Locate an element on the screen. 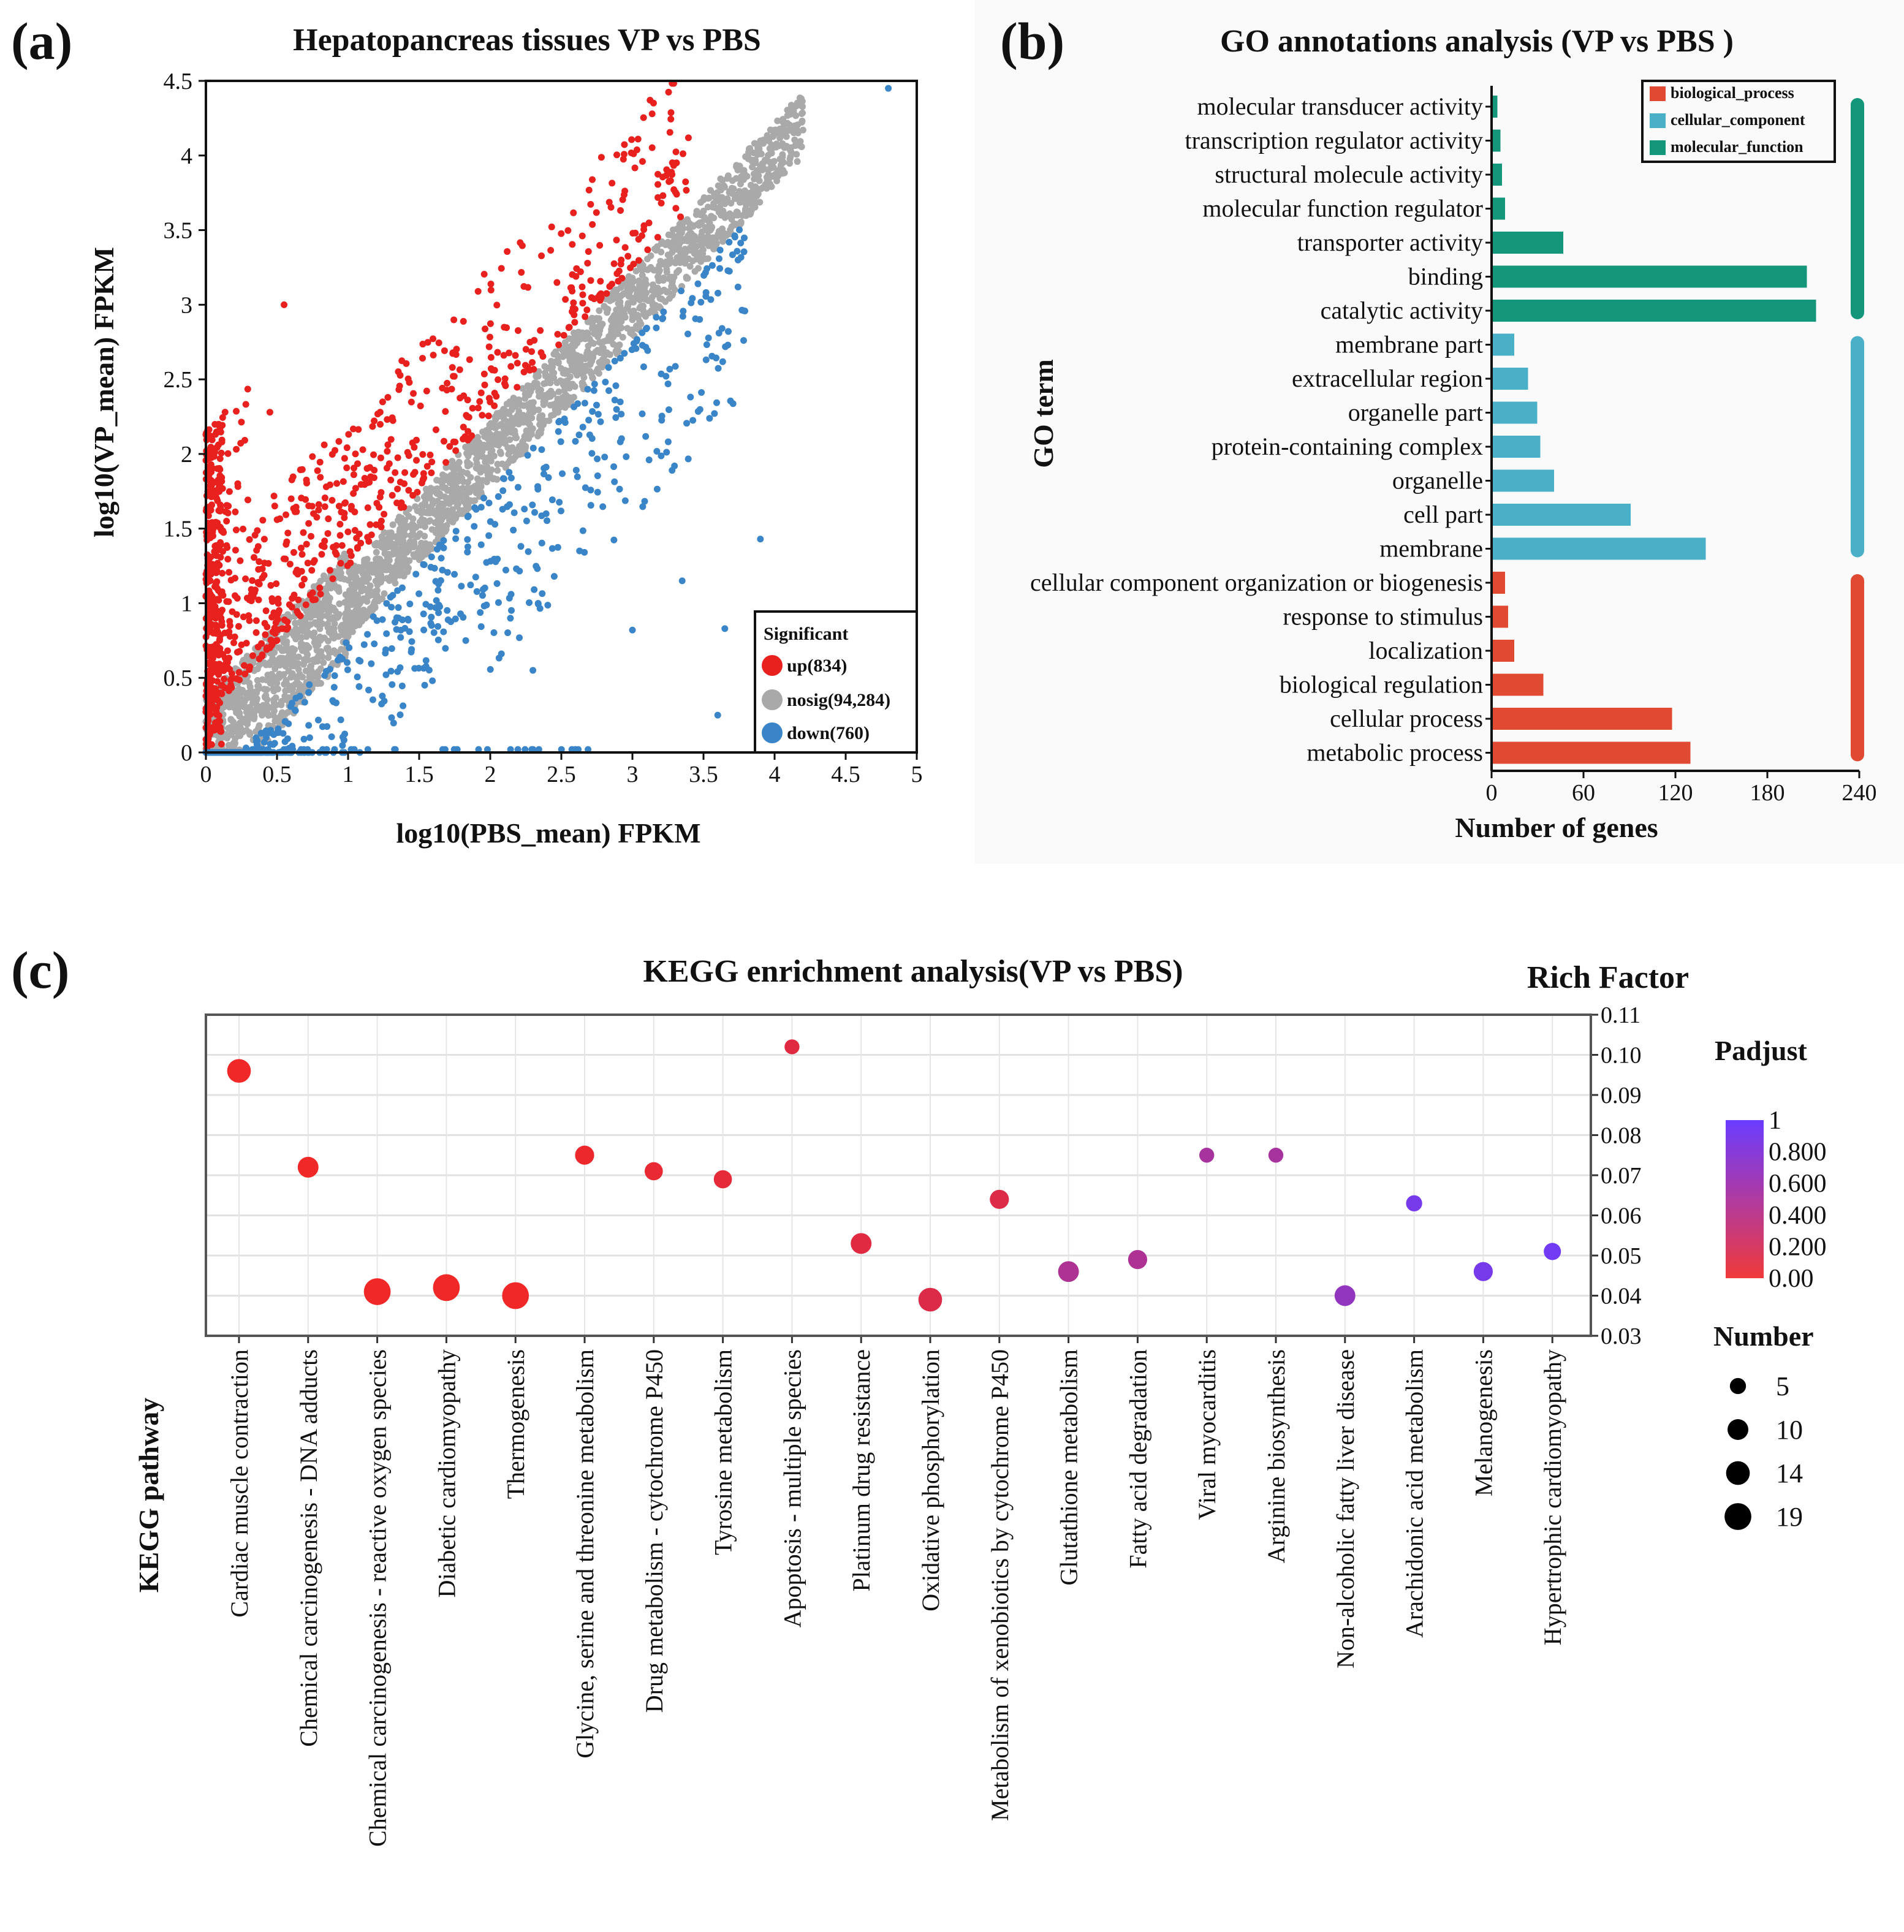  x-tick-label: 3.5 is located at coordinates (704, 774).